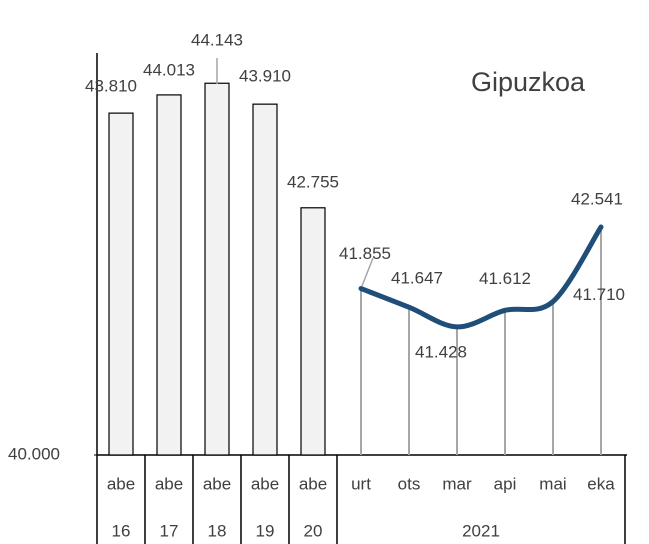  I want to click on data-label: 41.855, so click(365, 253).